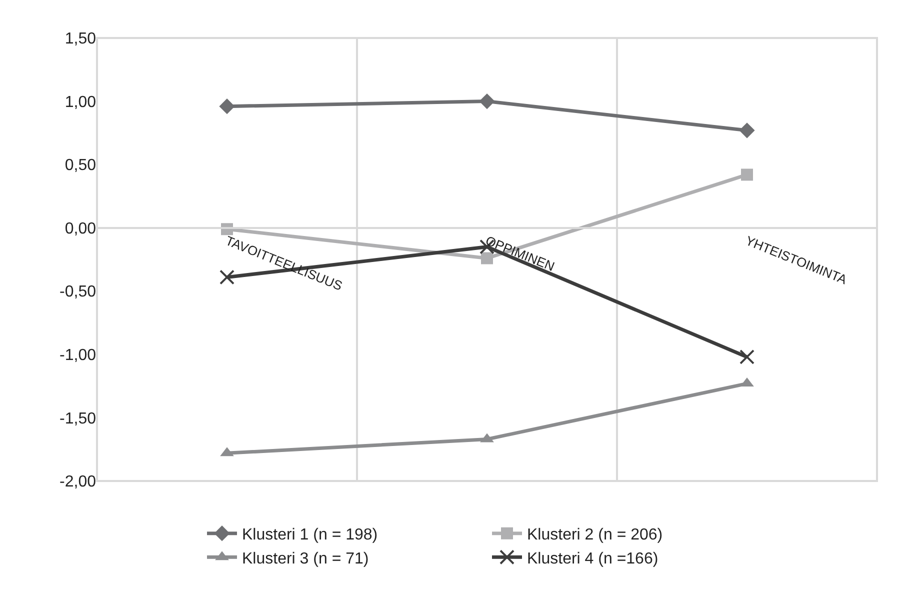 This screenshot has height=606, width=922. I want to click on y-tick-label: -1,50, so click(78, 419).